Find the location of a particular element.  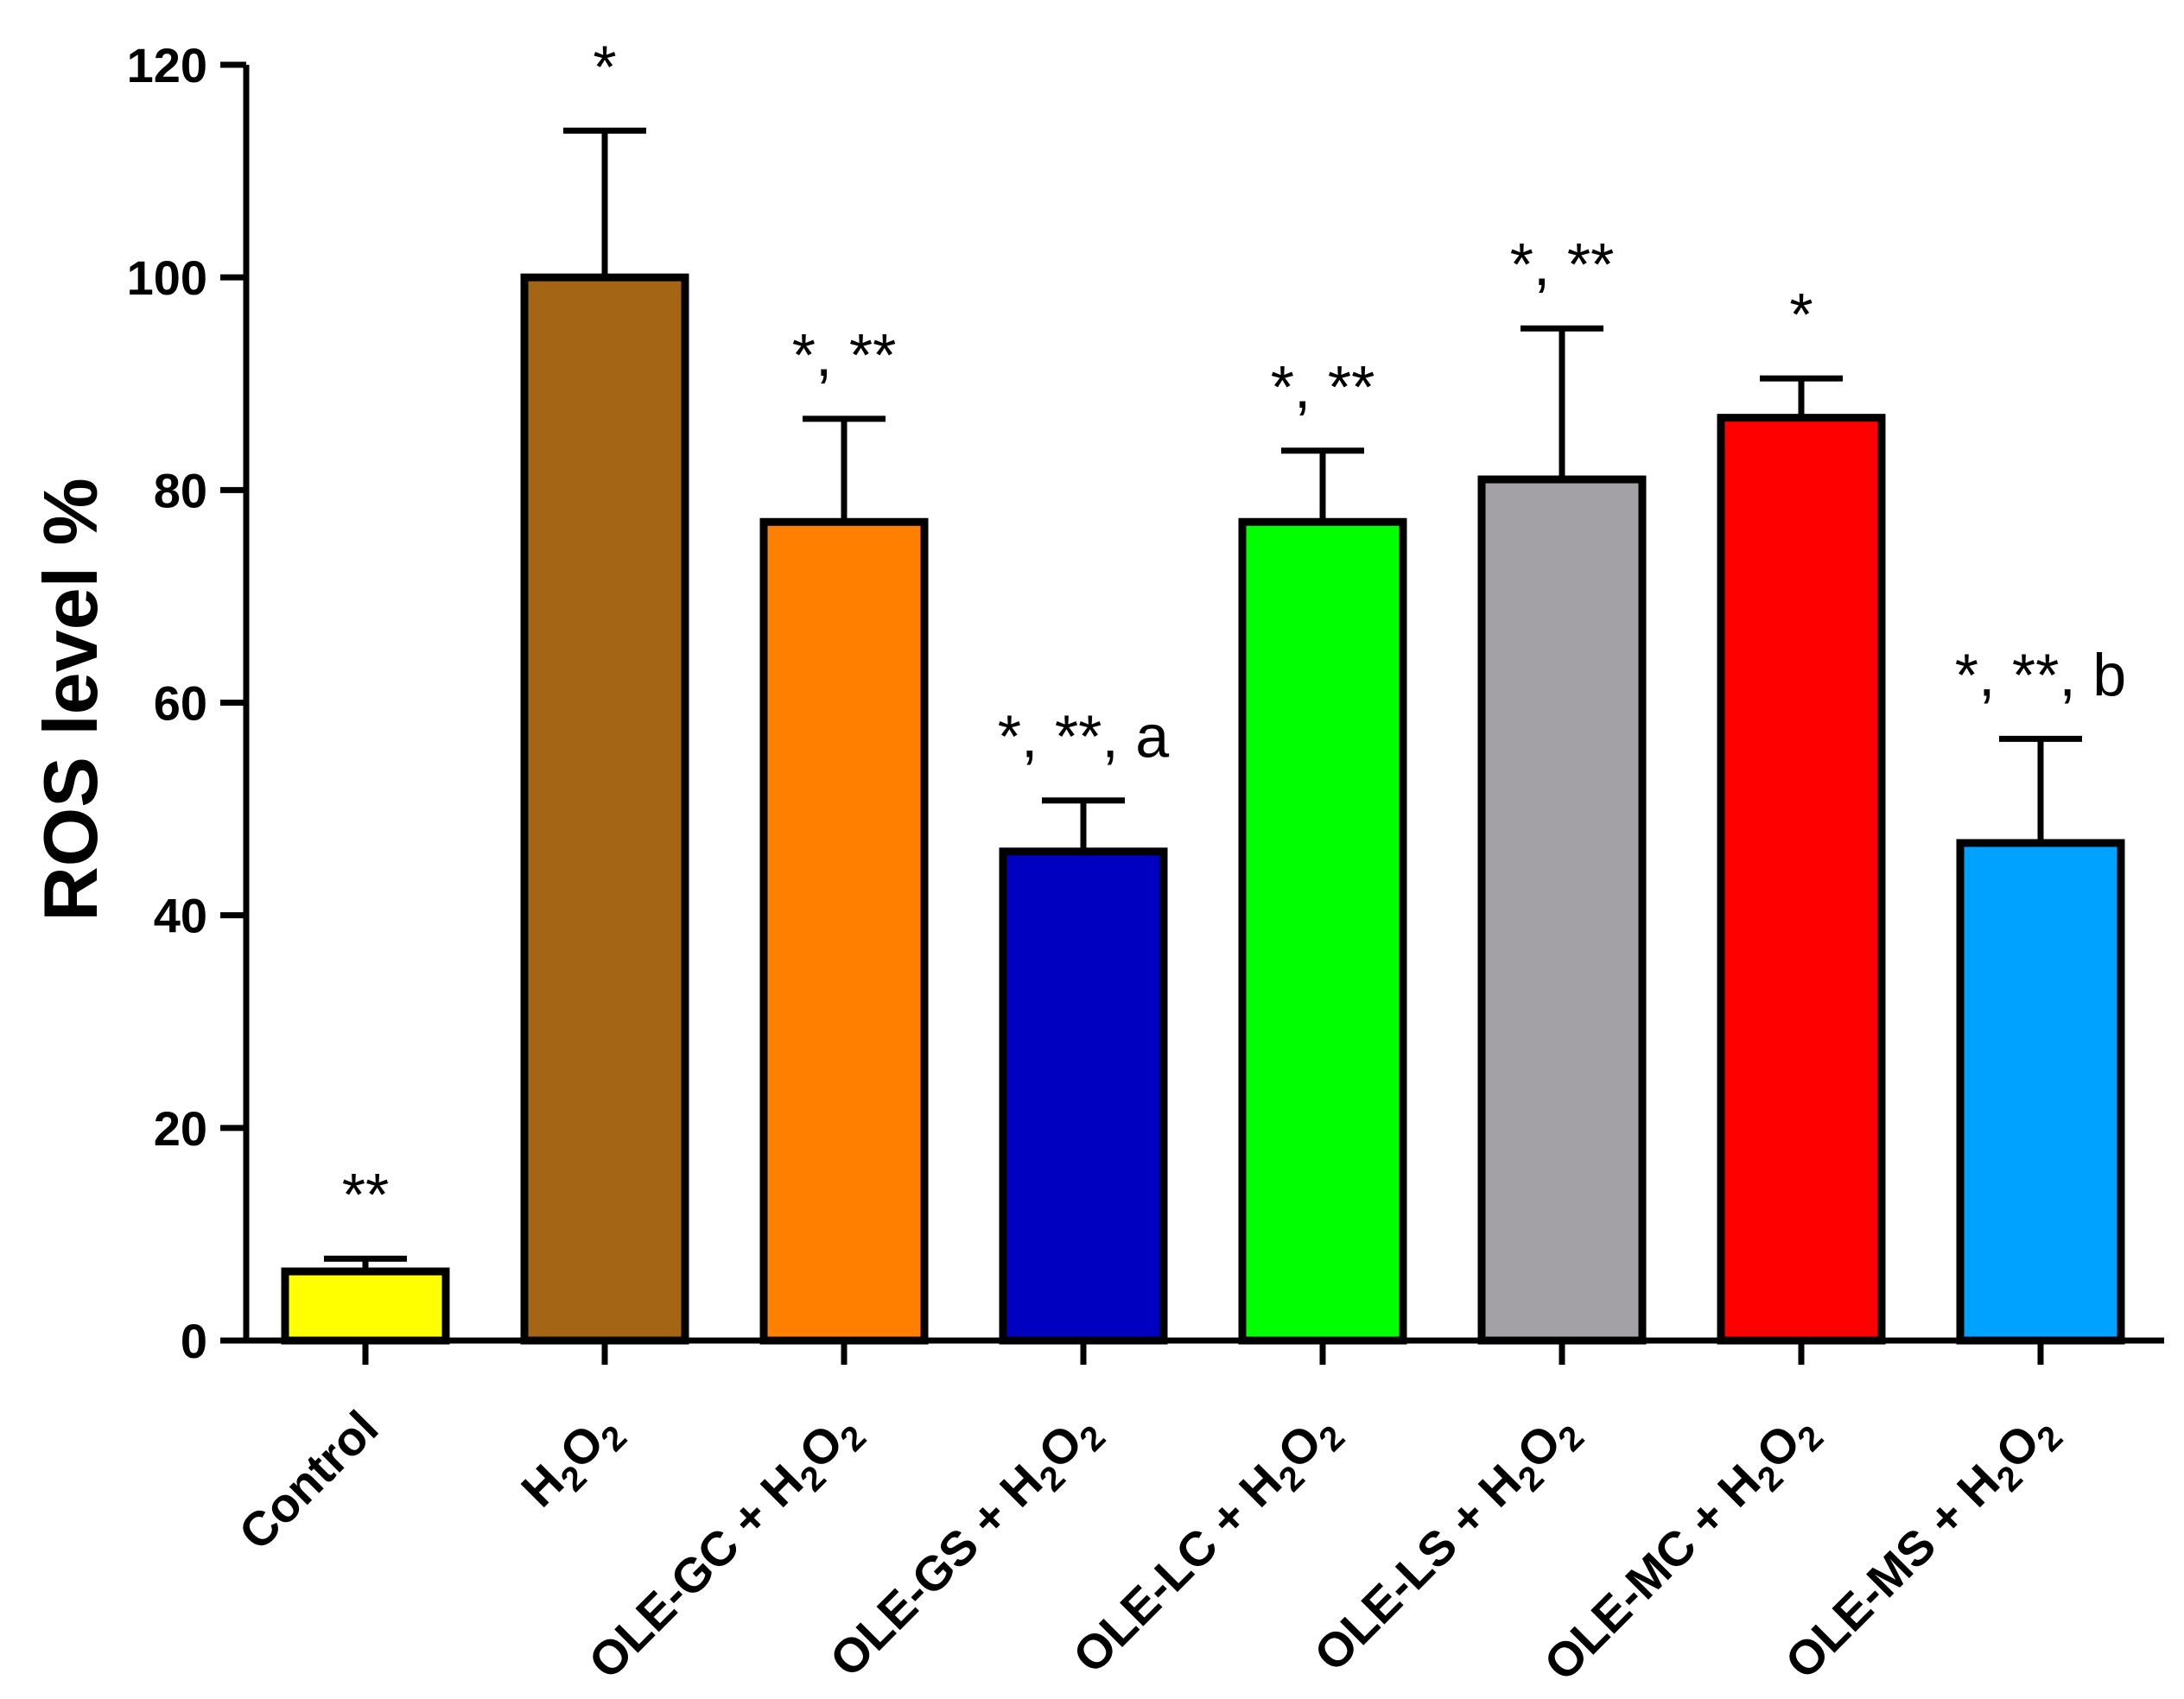

significance-annotation: *, **, a is located at coordinates (1084, 736).